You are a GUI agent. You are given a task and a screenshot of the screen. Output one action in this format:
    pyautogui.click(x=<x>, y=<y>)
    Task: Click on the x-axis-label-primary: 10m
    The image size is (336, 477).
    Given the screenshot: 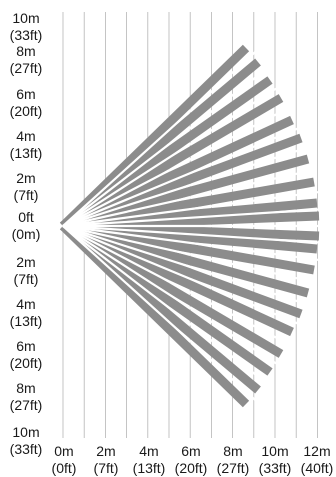 What is the action you would take?
    pyautogui.click(x=275, y=451)
    